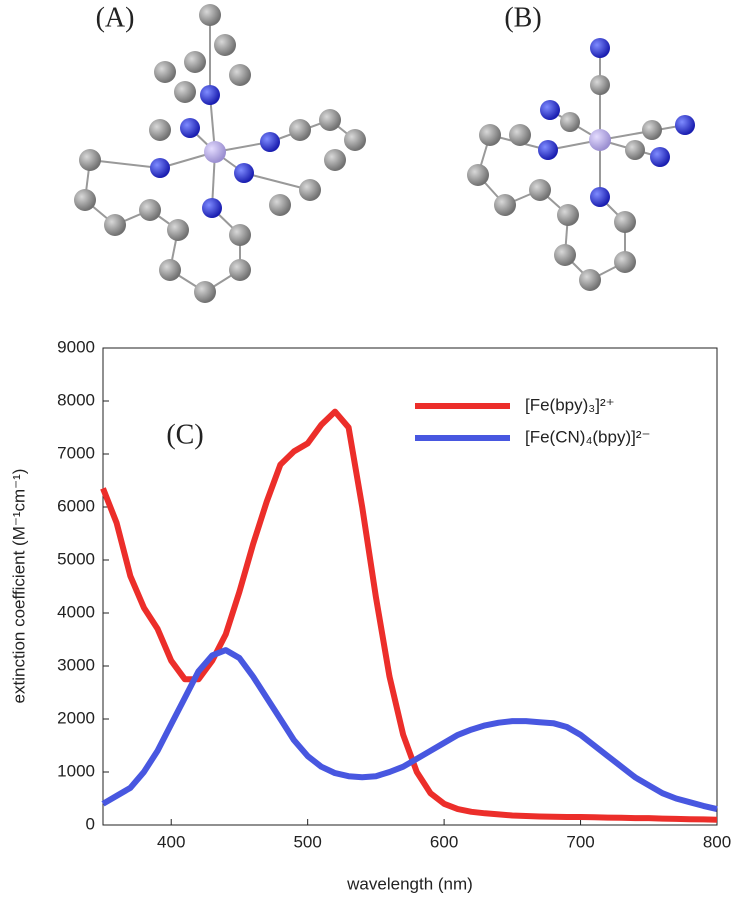 The image size is (736, 900). What do you see at coordinates (76, 452) in the screenshot?
I see `y-tick-label: 7000` at bounding box center [76, 452].